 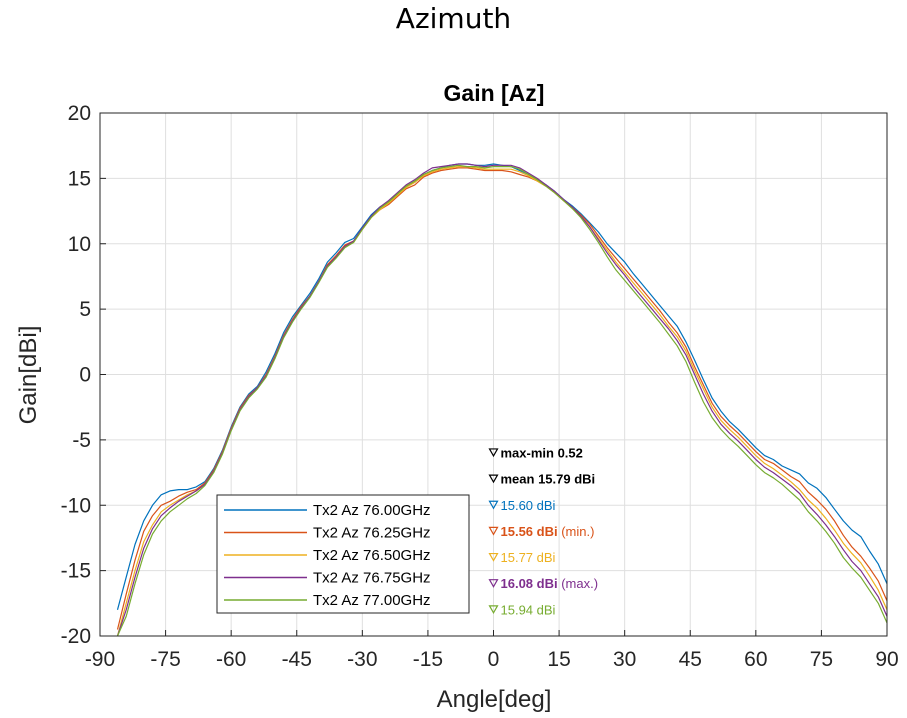 What do you see at coordinates (85, 375) in the screenshot?
I see `y-tick-label: 0` at bounding box center [85, 375].